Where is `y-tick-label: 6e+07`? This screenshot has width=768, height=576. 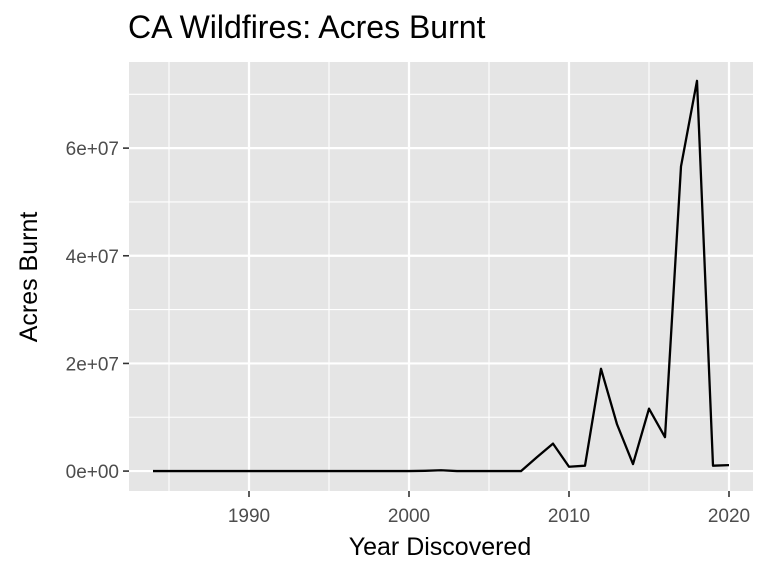
y-tick-label: 6e+07 is located at coordinates (92, 149).